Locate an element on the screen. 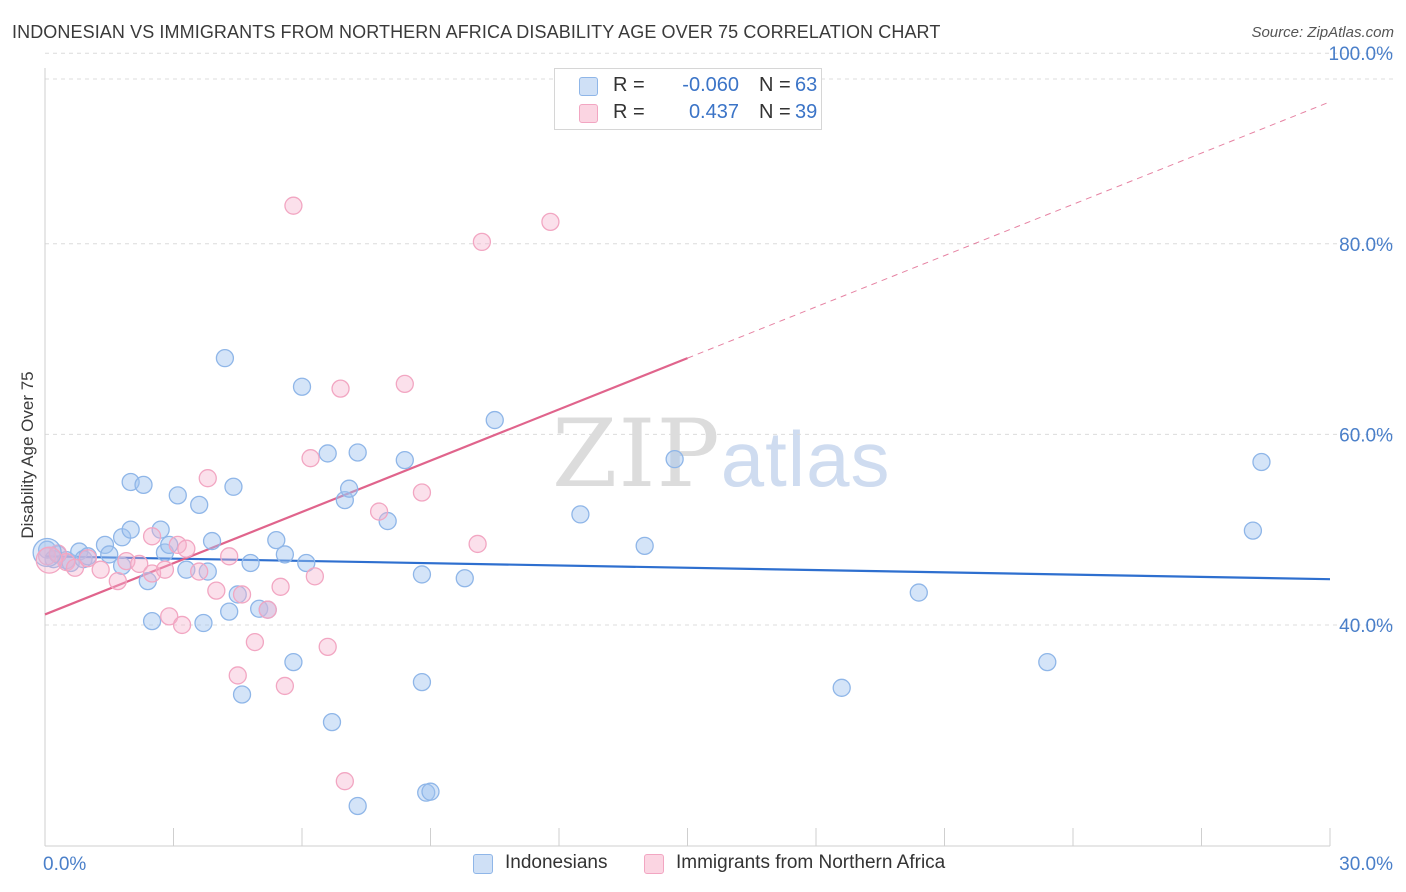 The width and height of the screenshot is (1406, 892). x-tick-label: 30.0% is located at coordinates (1366, 864).